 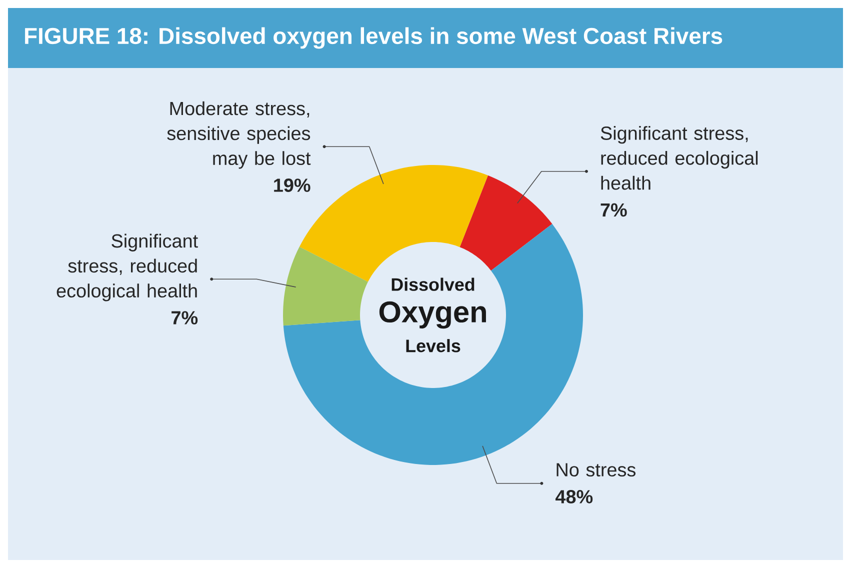 I want to click on text: Oxygen, so click(x=432, y=315).